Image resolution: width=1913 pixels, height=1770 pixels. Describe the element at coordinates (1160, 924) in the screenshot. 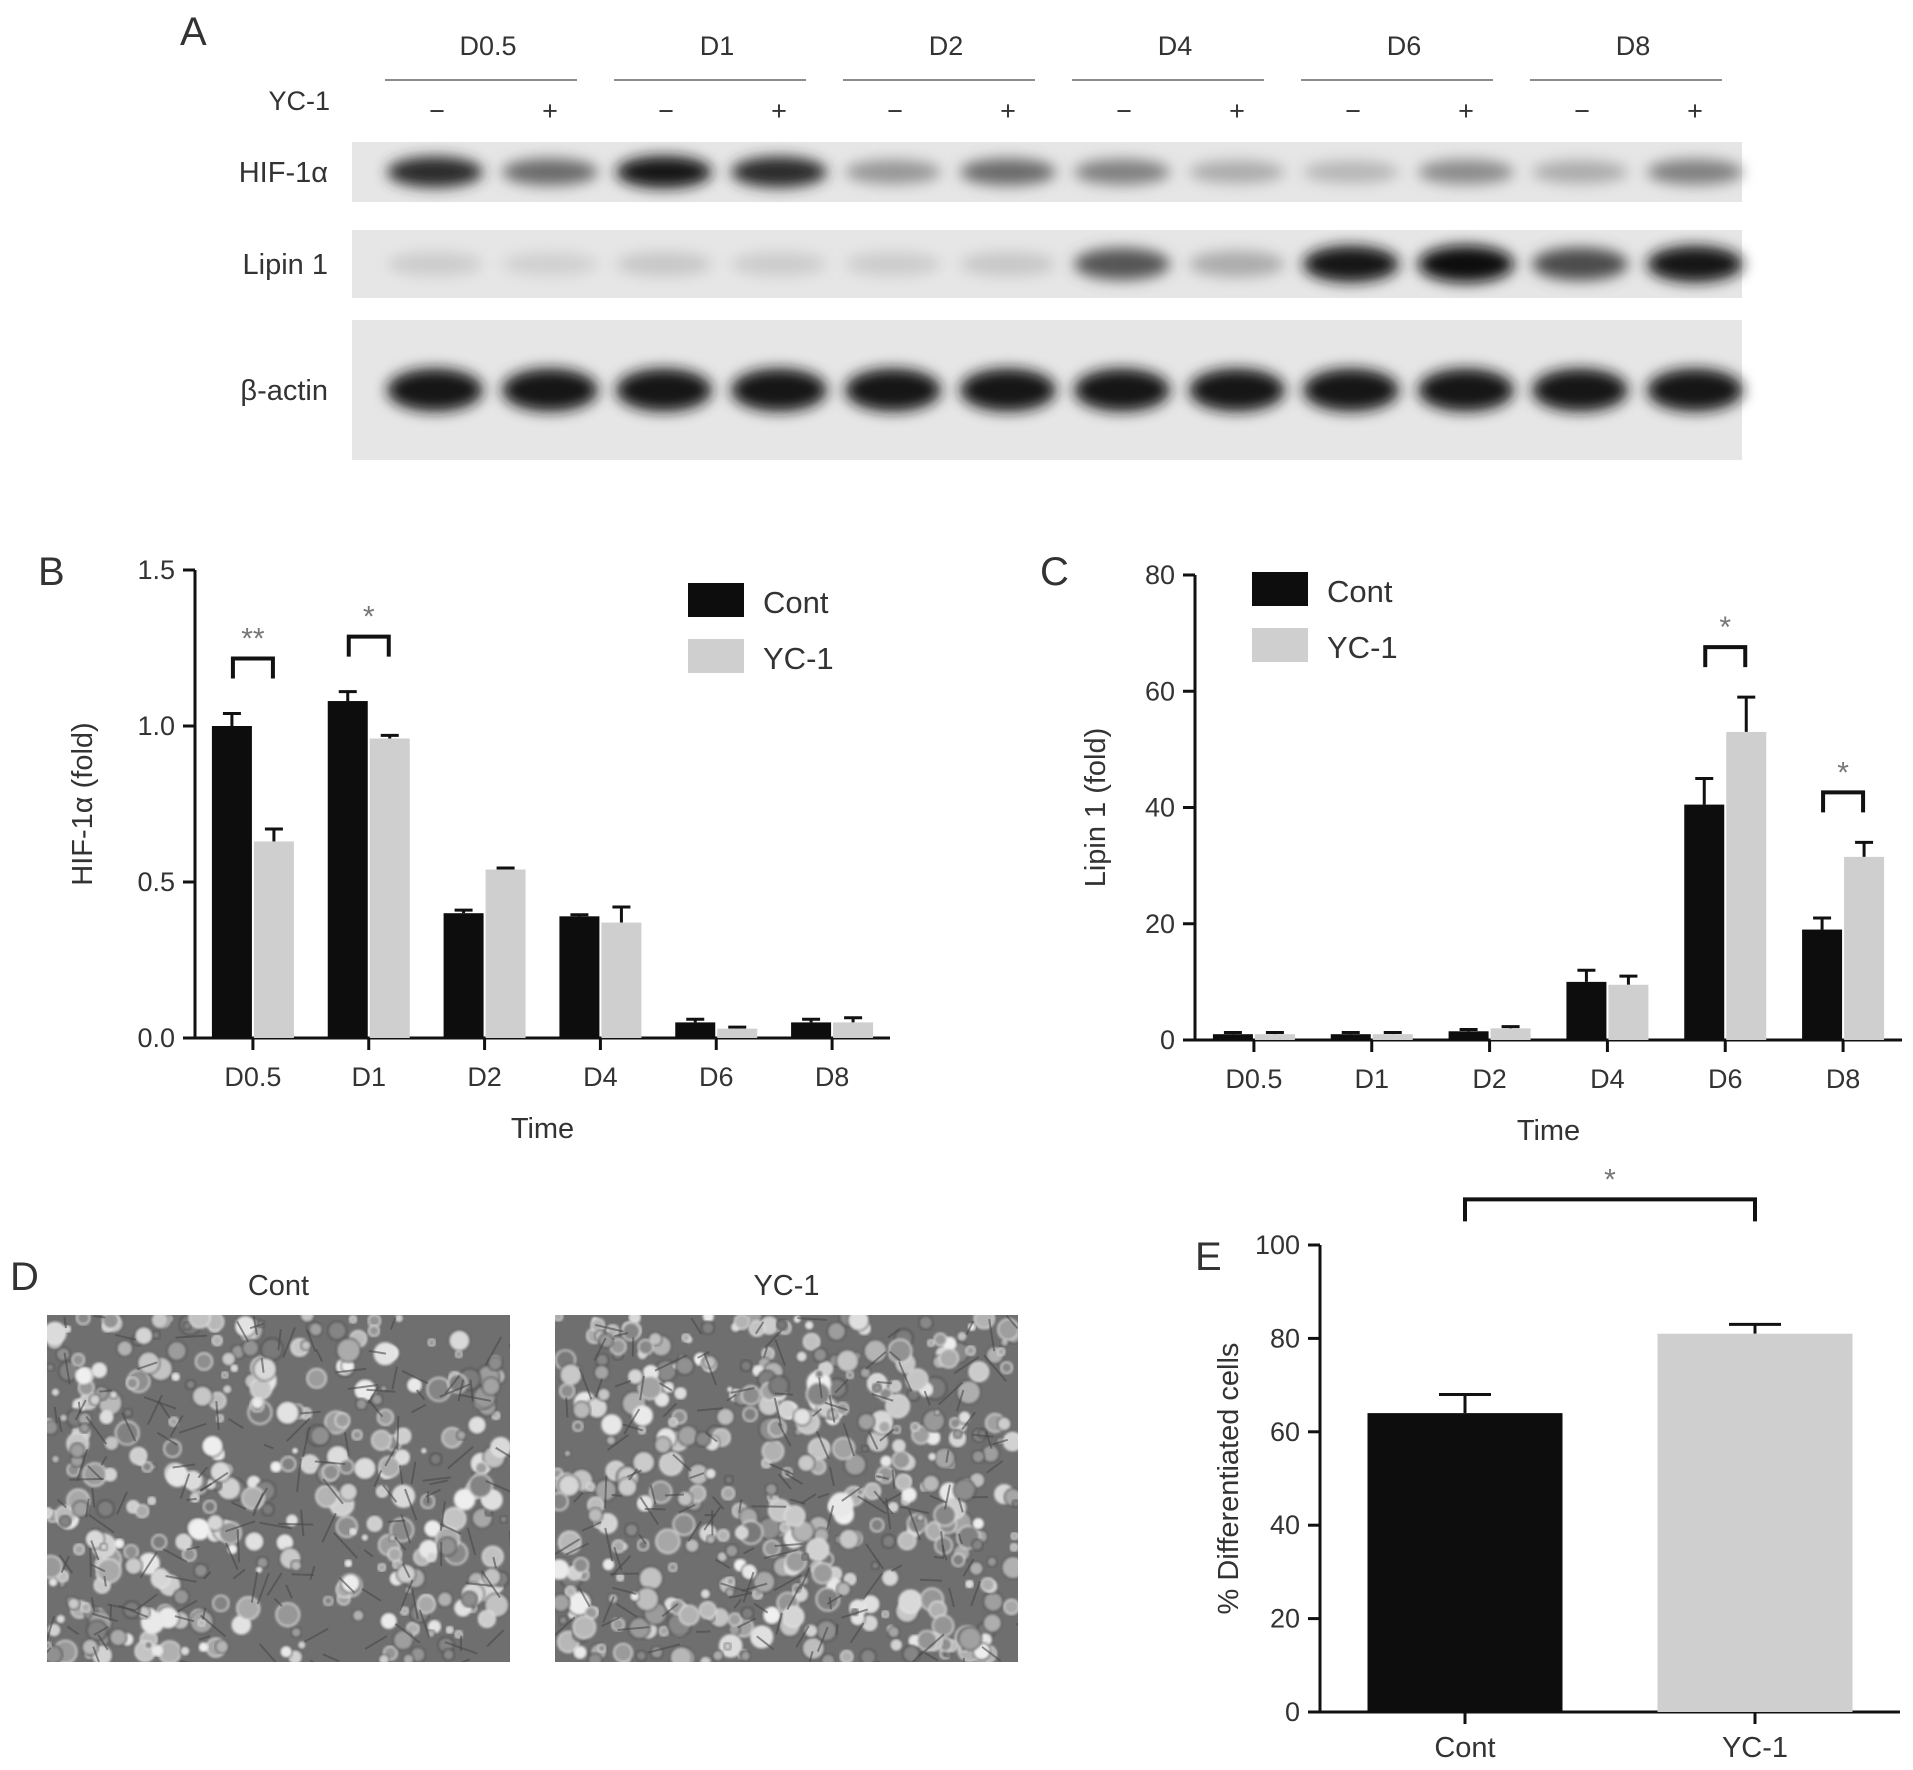

I see `y-tick-label: 20` at that location.